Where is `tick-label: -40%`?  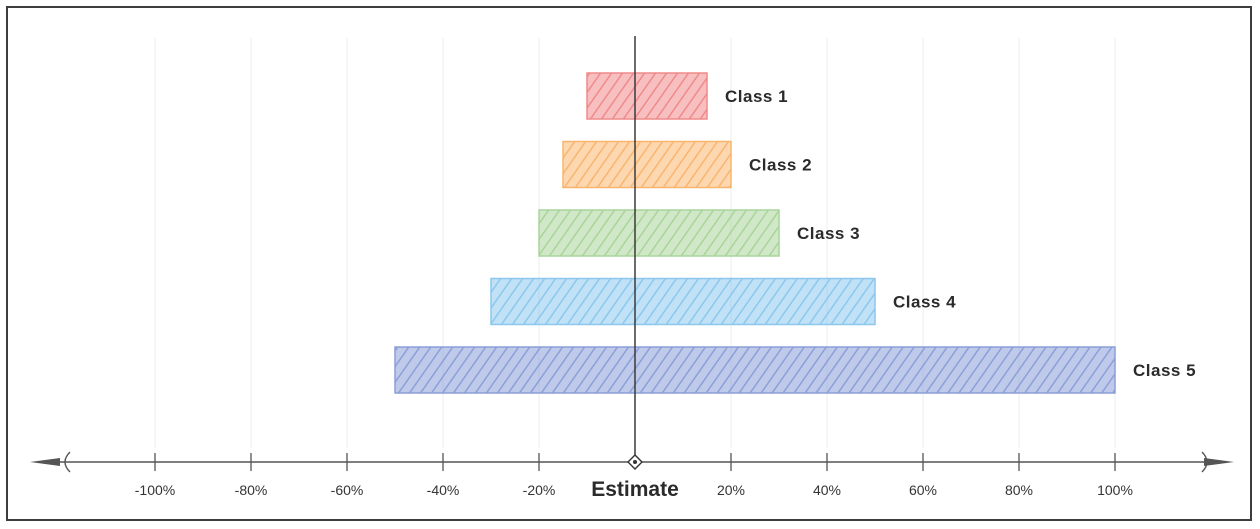 tick-label: -40% is located at coordinates (443, 490).